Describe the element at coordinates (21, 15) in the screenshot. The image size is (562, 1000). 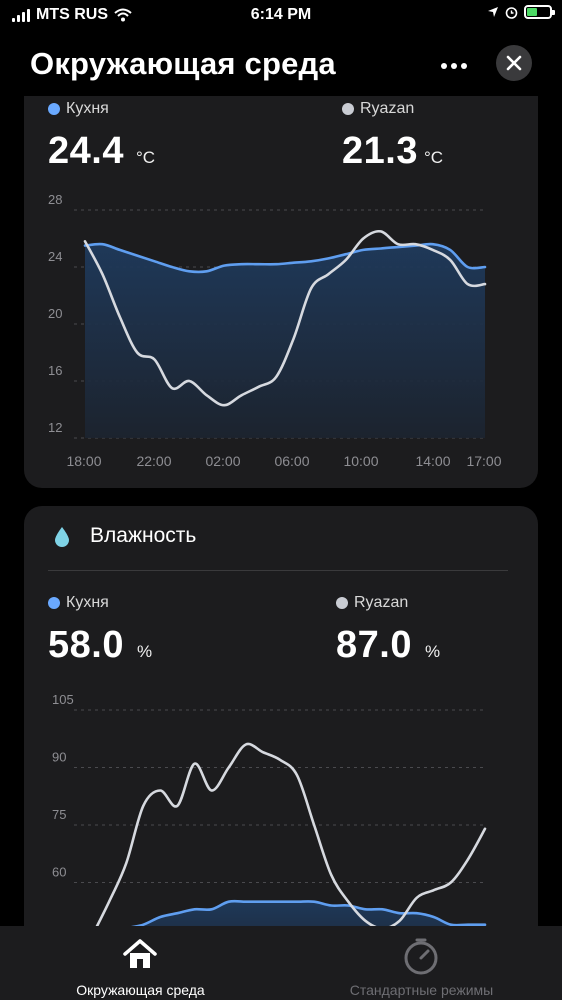
I see `cellular-signal-icon` at that location.